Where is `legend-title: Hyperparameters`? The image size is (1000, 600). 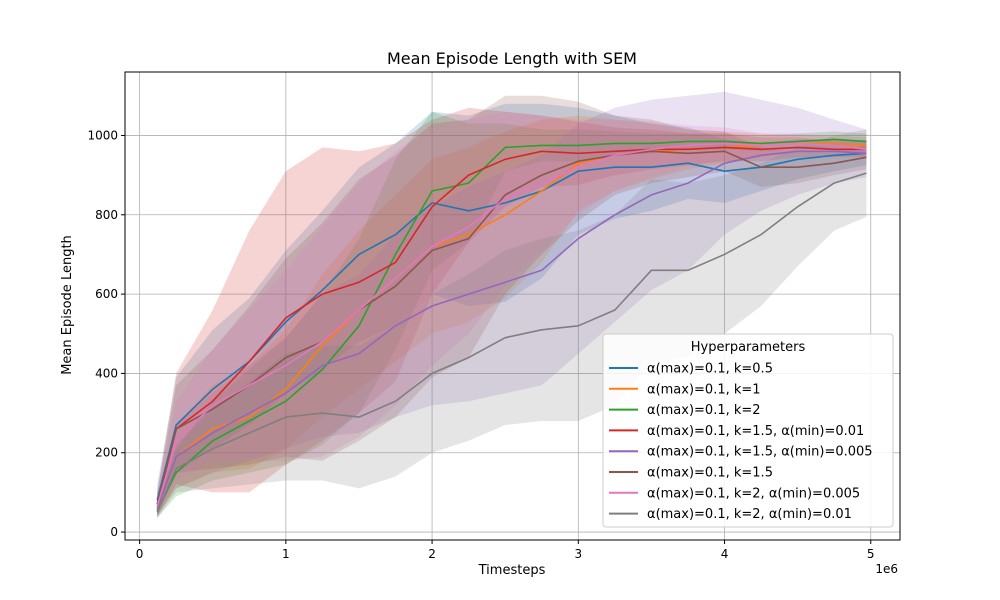 legend-title: Hyperparameters is located at coordinates (748, 347).